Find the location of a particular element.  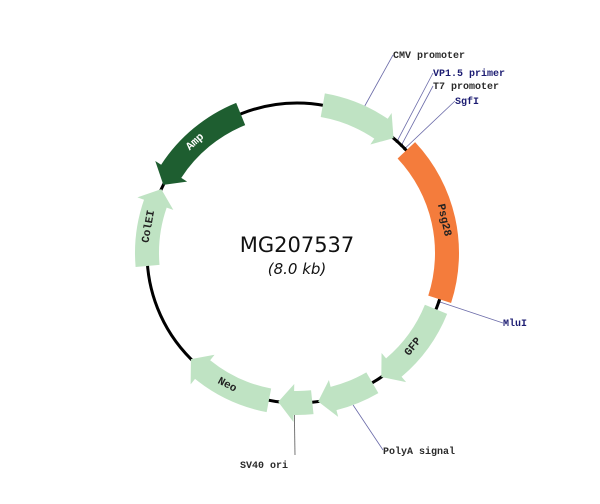

plasmid-size: (8.0 kb) is located at coordinates (297, 269).